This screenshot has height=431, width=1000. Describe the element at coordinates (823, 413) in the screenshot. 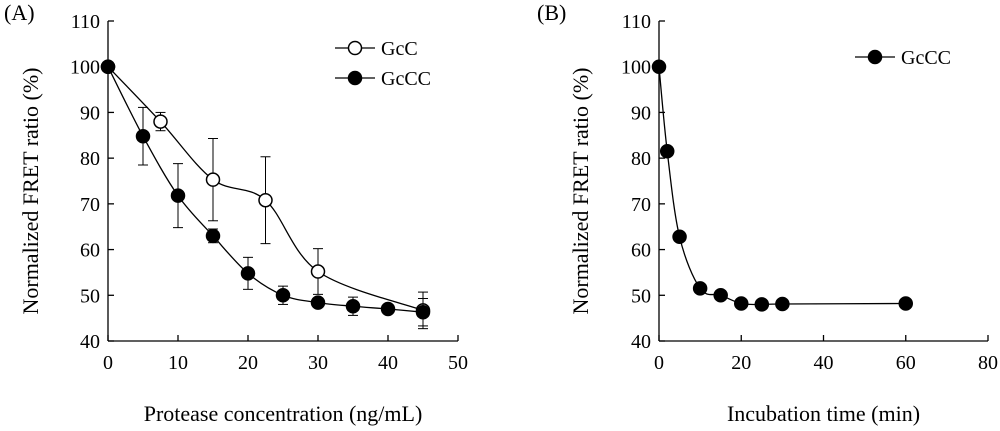

I see `x-axis-label: Incubation time (min)` at that location.